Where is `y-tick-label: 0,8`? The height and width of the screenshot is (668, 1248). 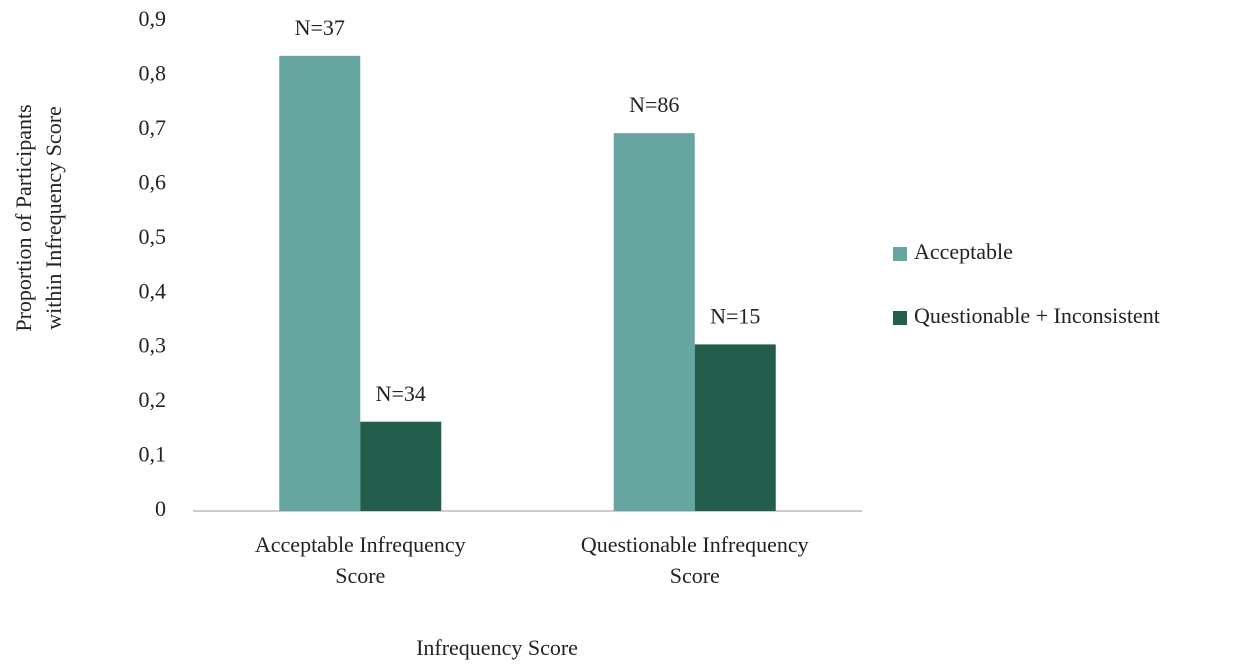
y-tick-label: 0,8 is located at coordinates (153, 72).